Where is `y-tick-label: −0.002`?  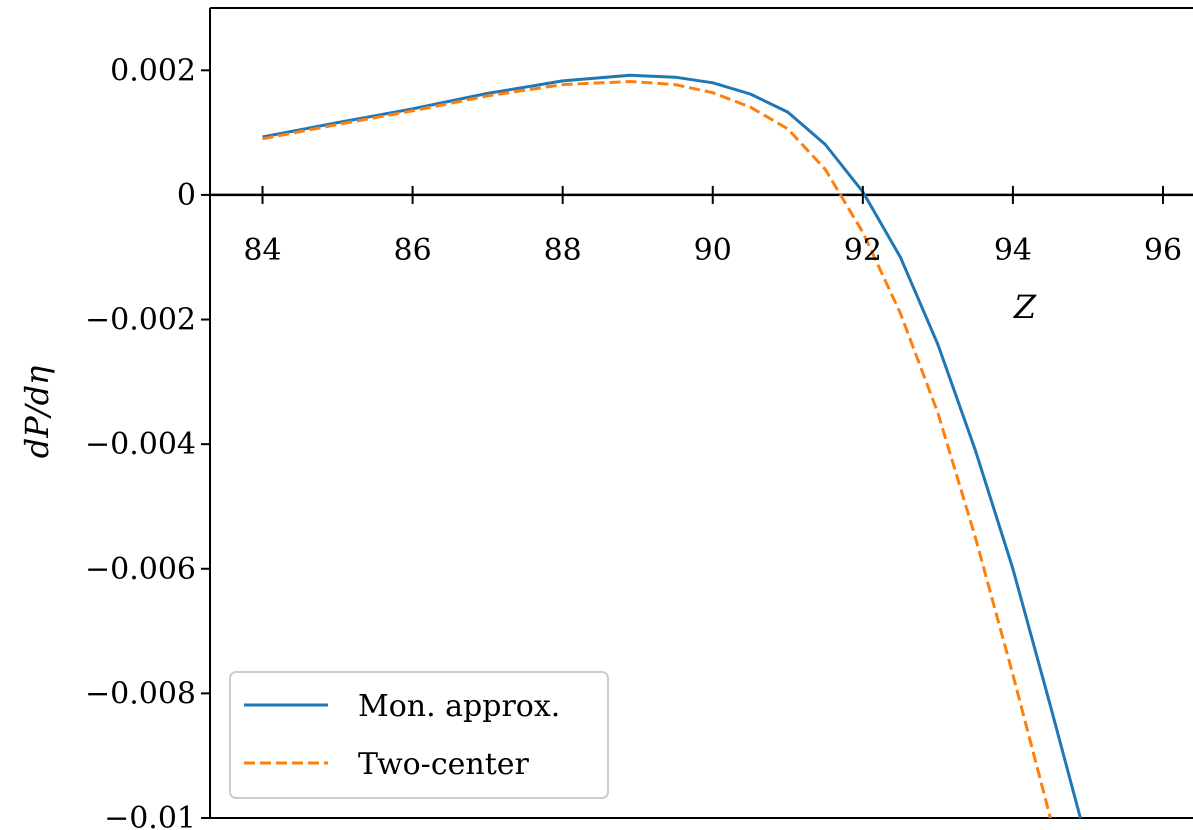
y-tick-label: −0.002 is located at coordinates (140, 320).